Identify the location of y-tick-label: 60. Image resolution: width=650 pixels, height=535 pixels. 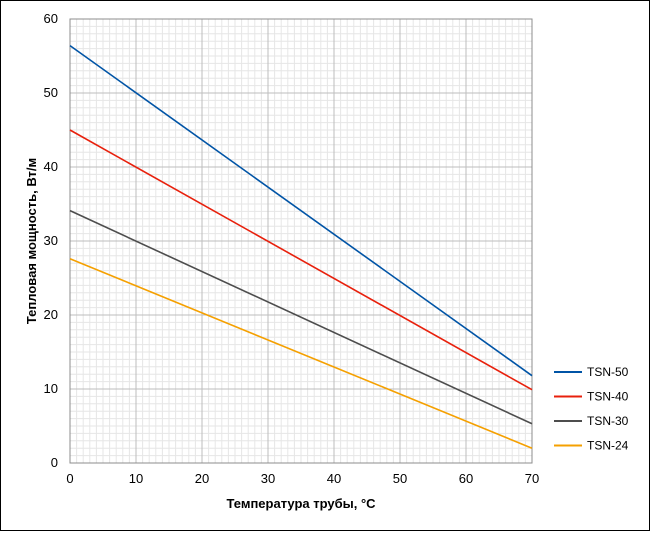
(51, 18).